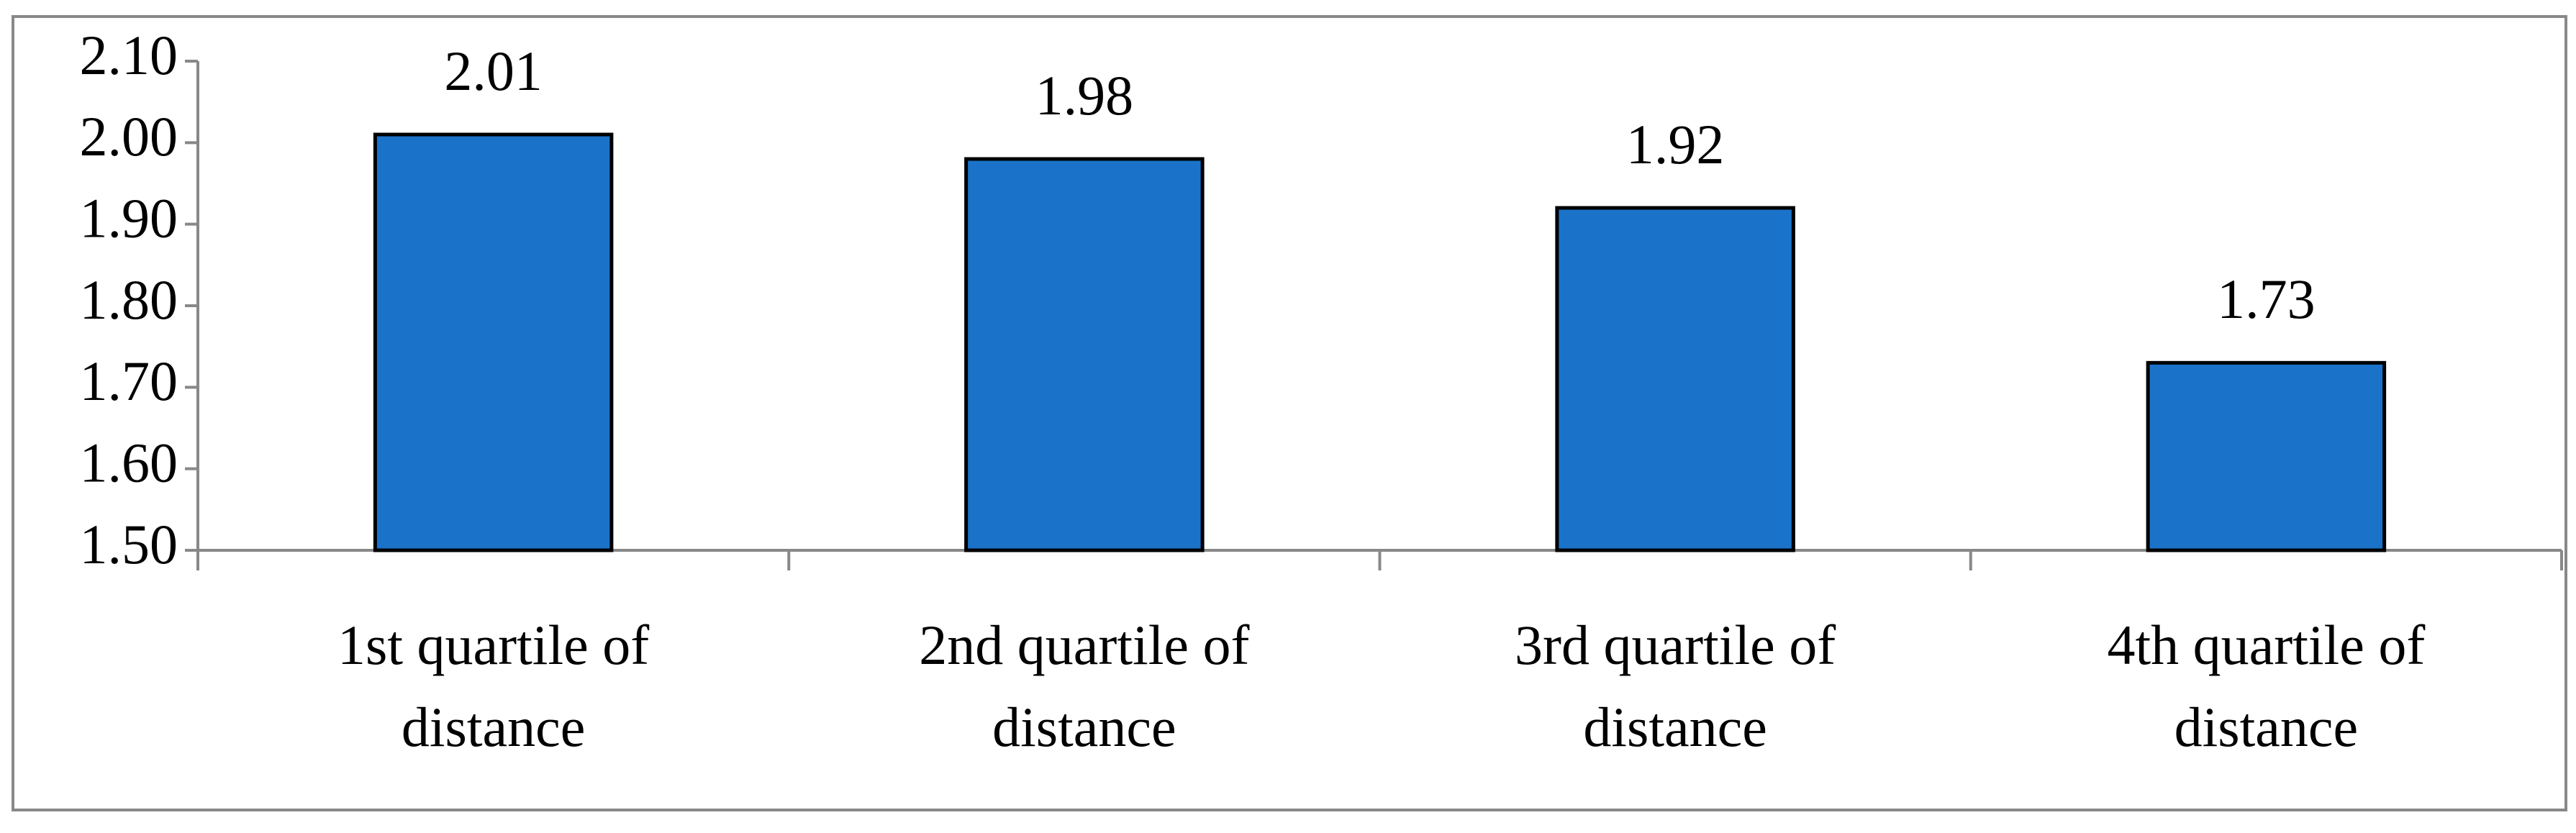  What do you see at coordinates (129, 463) in the screenshot?
I see `y-tick-label: 1.60` at bounding box center [129, 463].